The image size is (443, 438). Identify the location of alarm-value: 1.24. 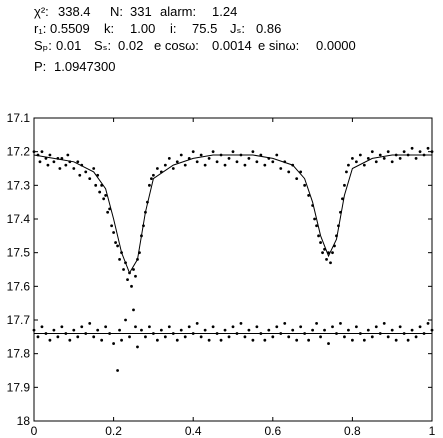
(225, 11).